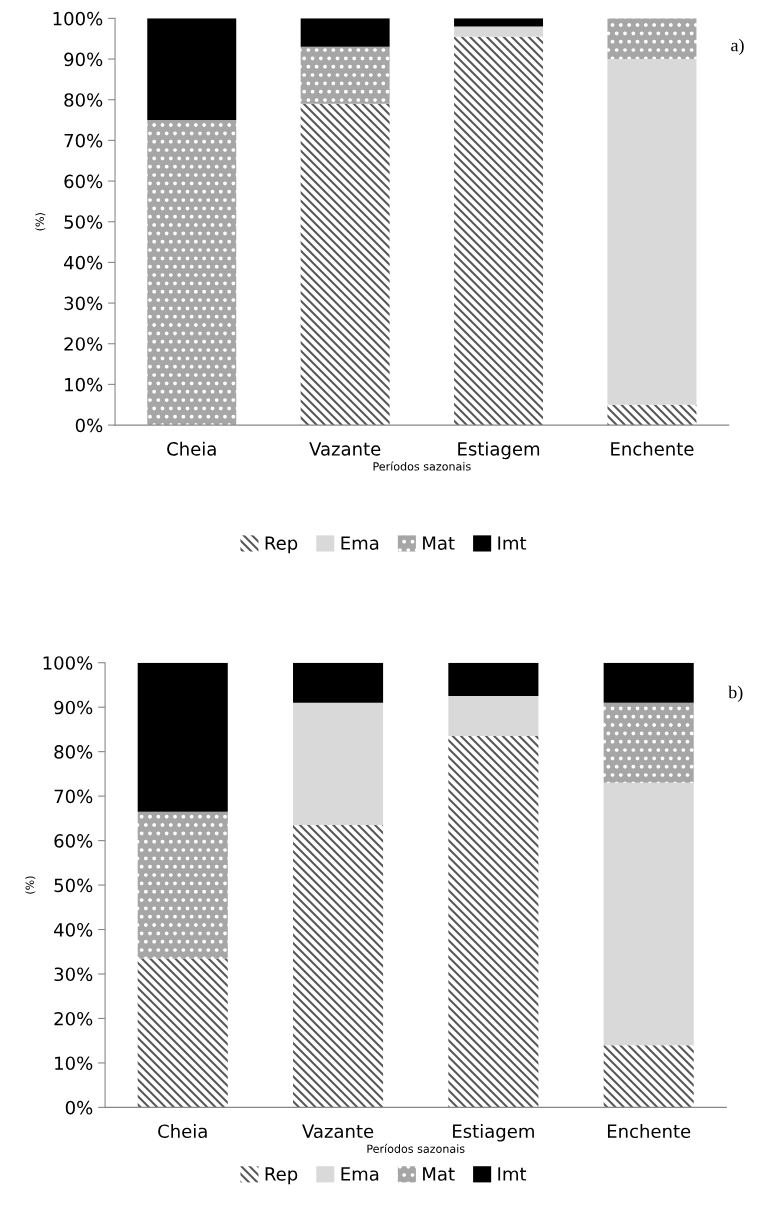 The height and width of the screenshot is (1225, 767). What do you see at coordinates (735, 694) in the screenshot?
I see `text: b)` at bounding box center [735, 694].